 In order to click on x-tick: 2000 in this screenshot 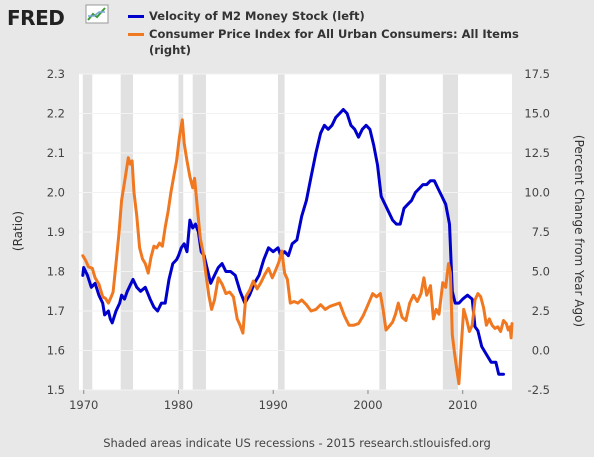, I will do `click(367, 405)`.